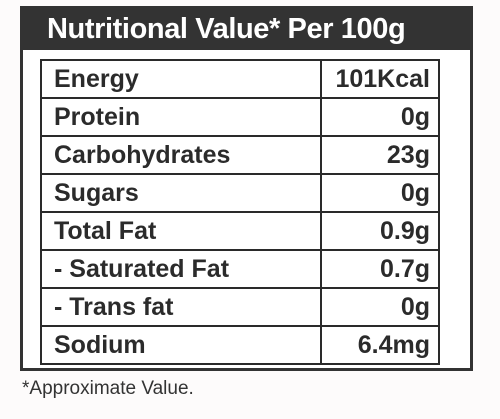 The height and width of the screenshot is (419, 500). I want to click on table-row: - Saturated Fat 0.7g, so click(240, 269).